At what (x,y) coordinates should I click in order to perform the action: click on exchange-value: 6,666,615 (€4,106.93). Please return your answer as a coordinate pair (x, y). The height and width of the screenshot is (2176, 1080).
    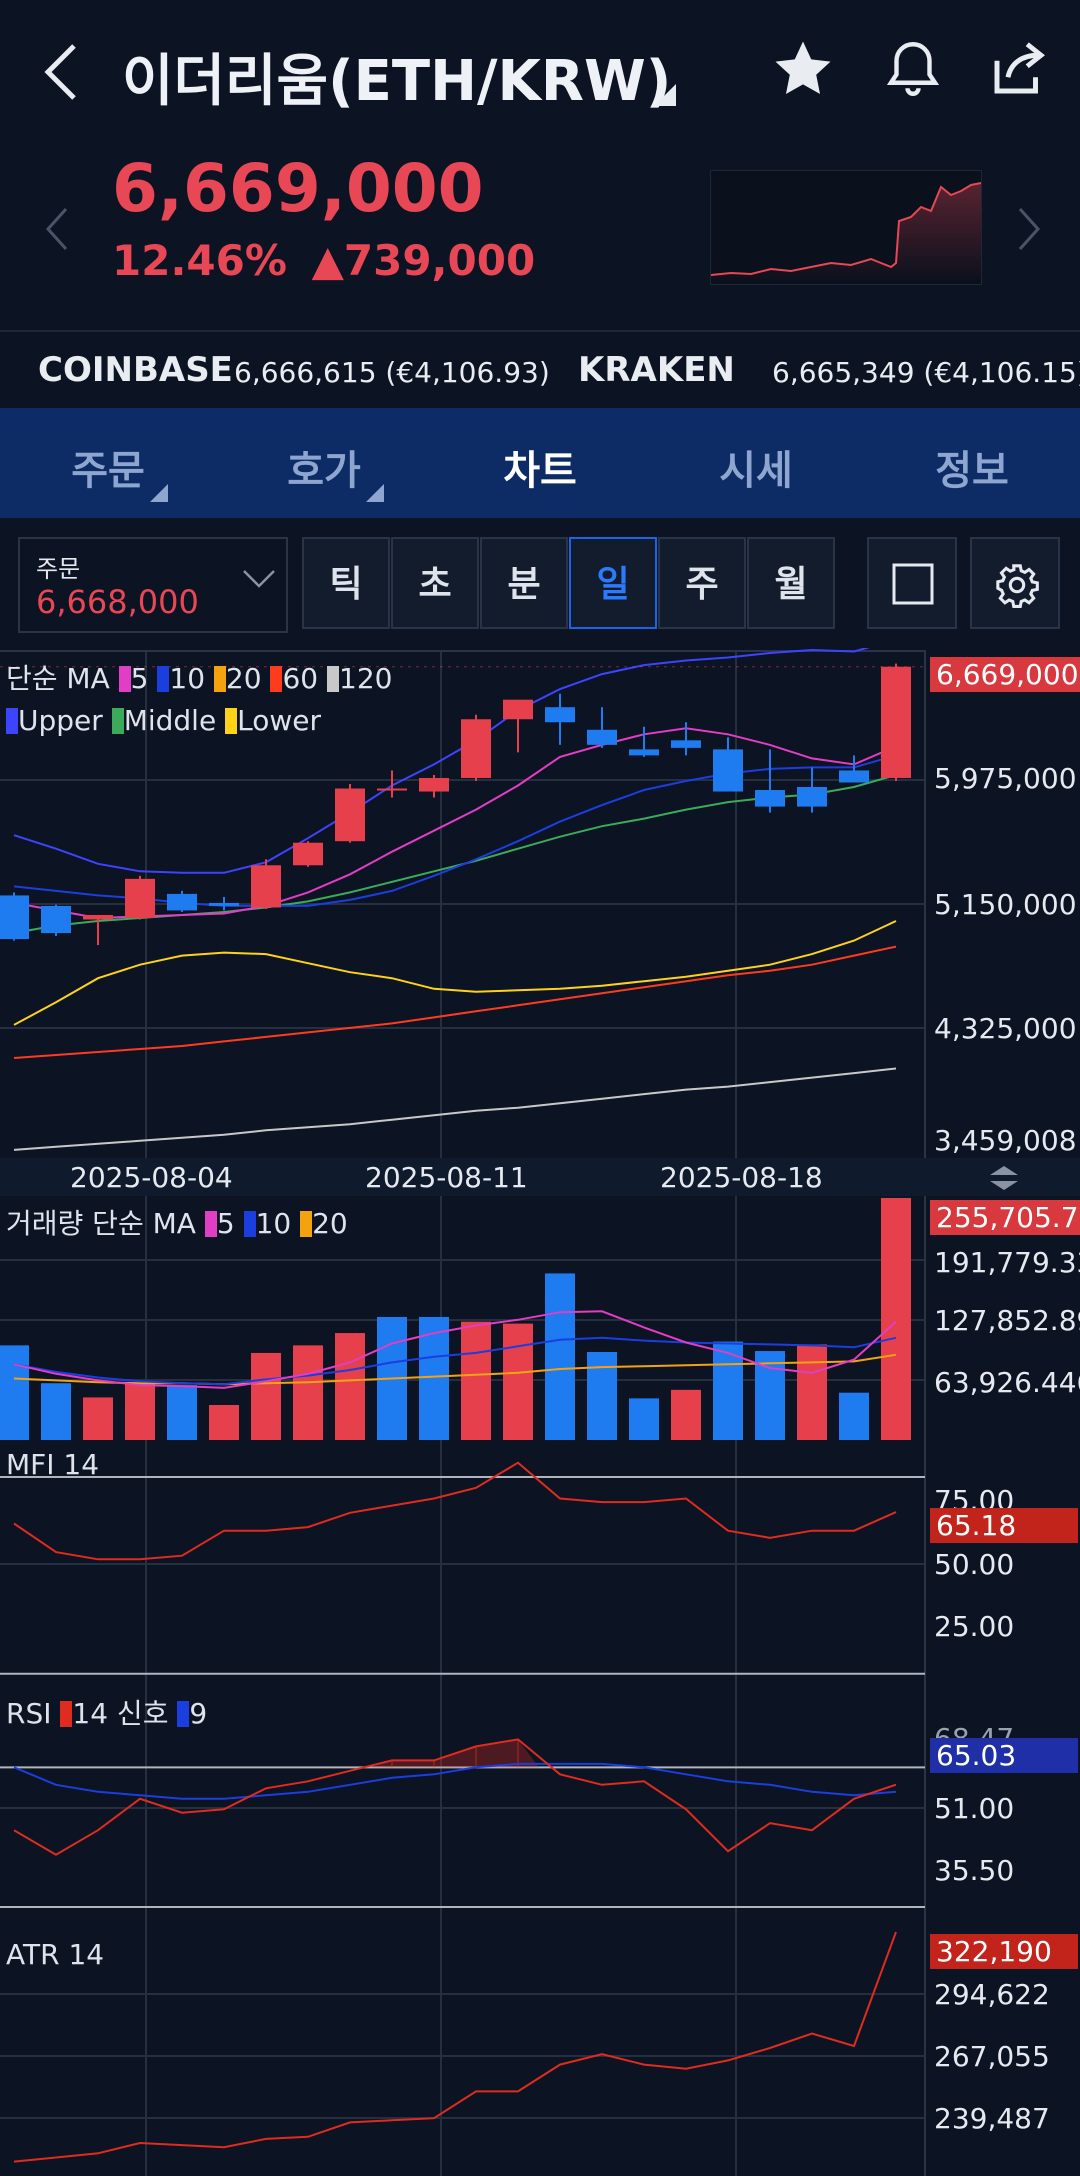
    Looking at the image, I should click on (392, 372).